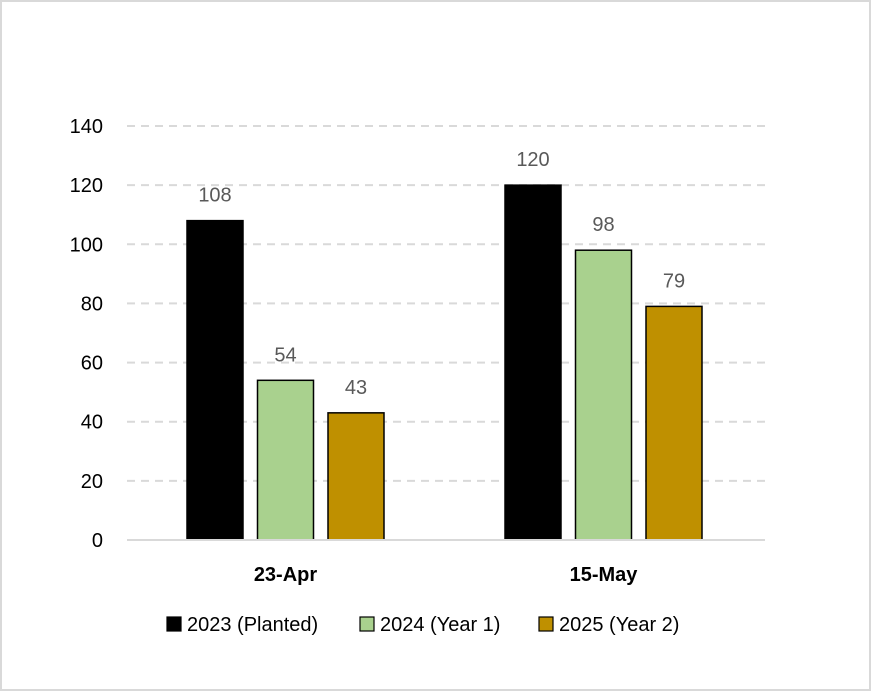 The width and height of the screenshot is (871, 694). Describe the element at coordinates (619, 625) in the screenshot. I see `legend-label: 2025 (Year 2)` at that location.